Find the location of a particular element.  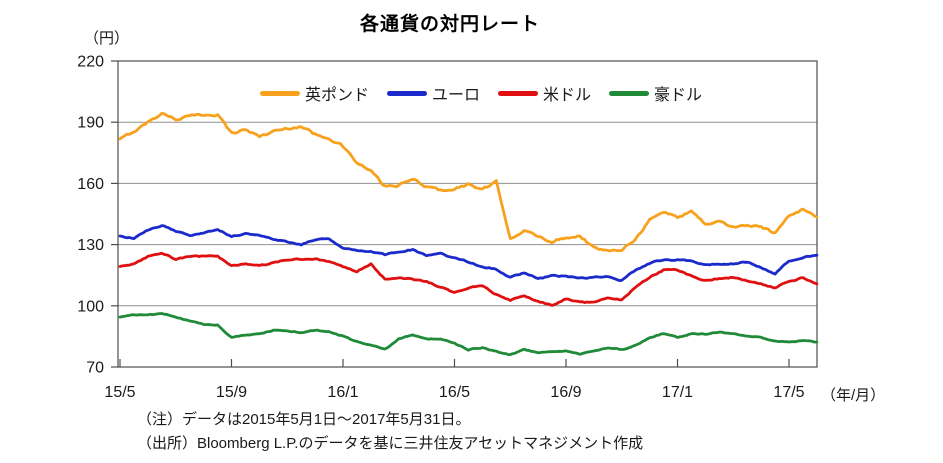

x-tick-label: 16/1 is located at coordinates (342, 392).